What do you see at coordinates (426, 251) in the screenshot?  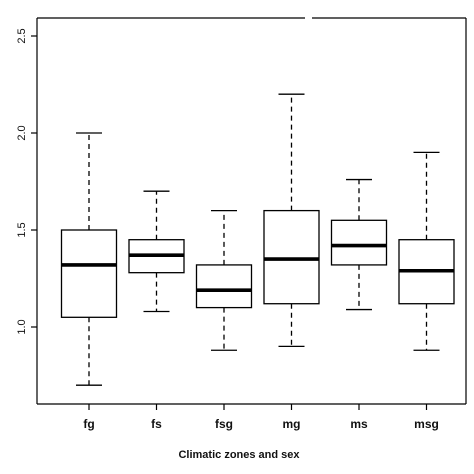 I see `box-msg` at bounding box center [426, 251].